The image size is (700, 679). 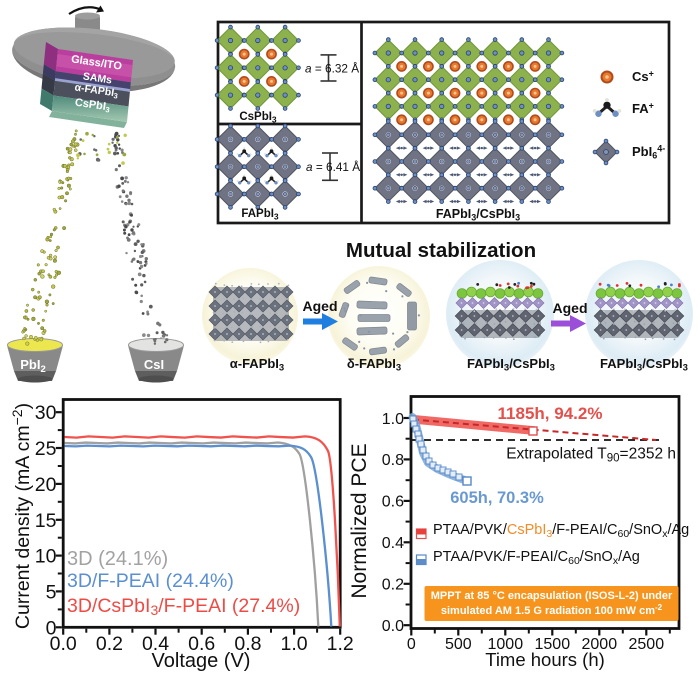 What do you see at coordinates (552, 610) in the screenshot?
I see `svg-text:simulated AM 1.5 G radiation 1: simulated AM 1.5 G radiation 100 mW cm-2` at bounding box center [552, 610].